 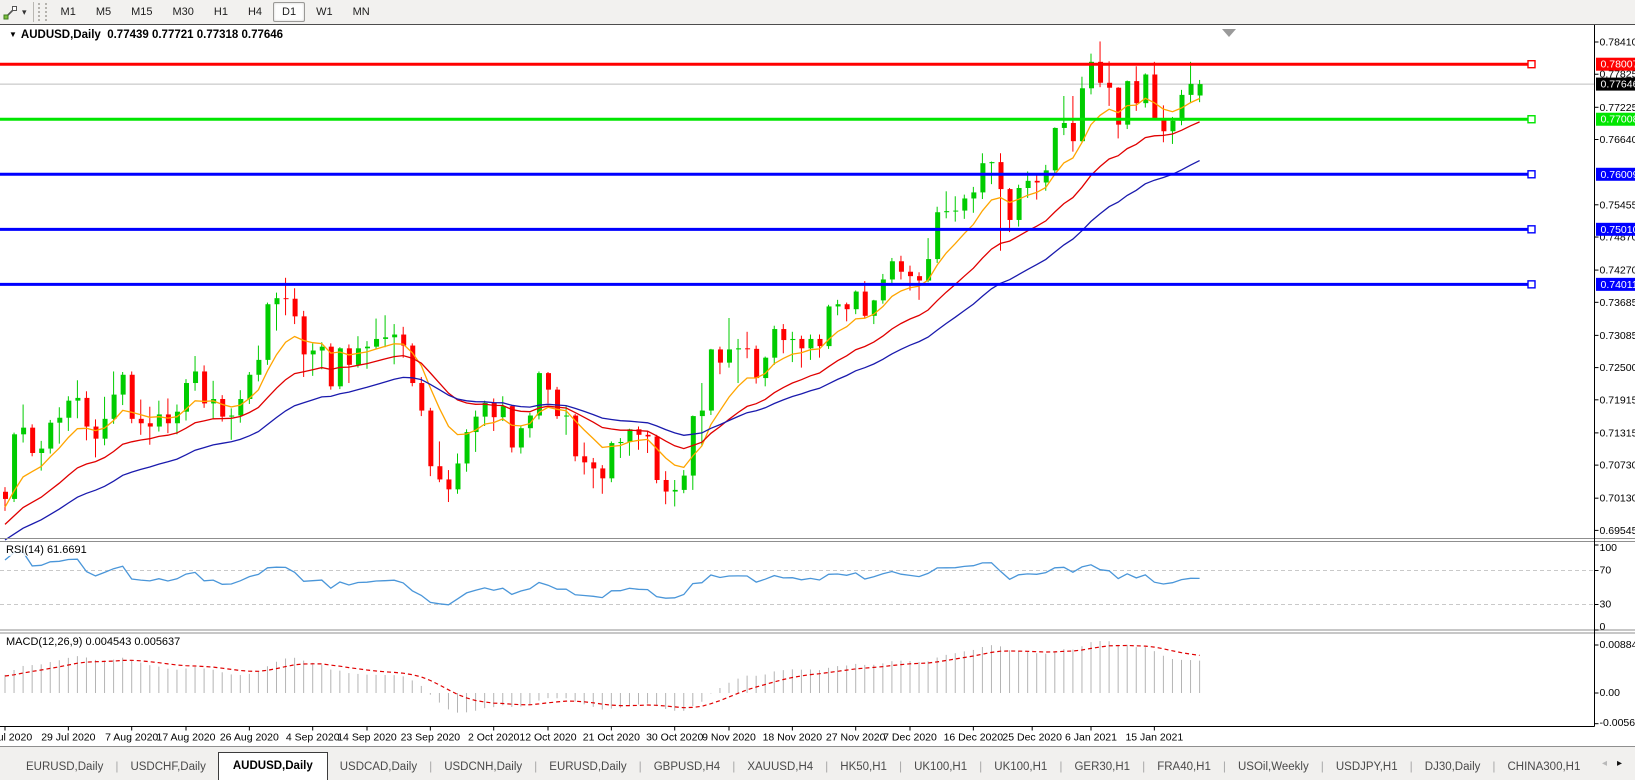 I want to click on tab-gbpusd-h4: GBPUSD,H4, so click(x=687, y=766).